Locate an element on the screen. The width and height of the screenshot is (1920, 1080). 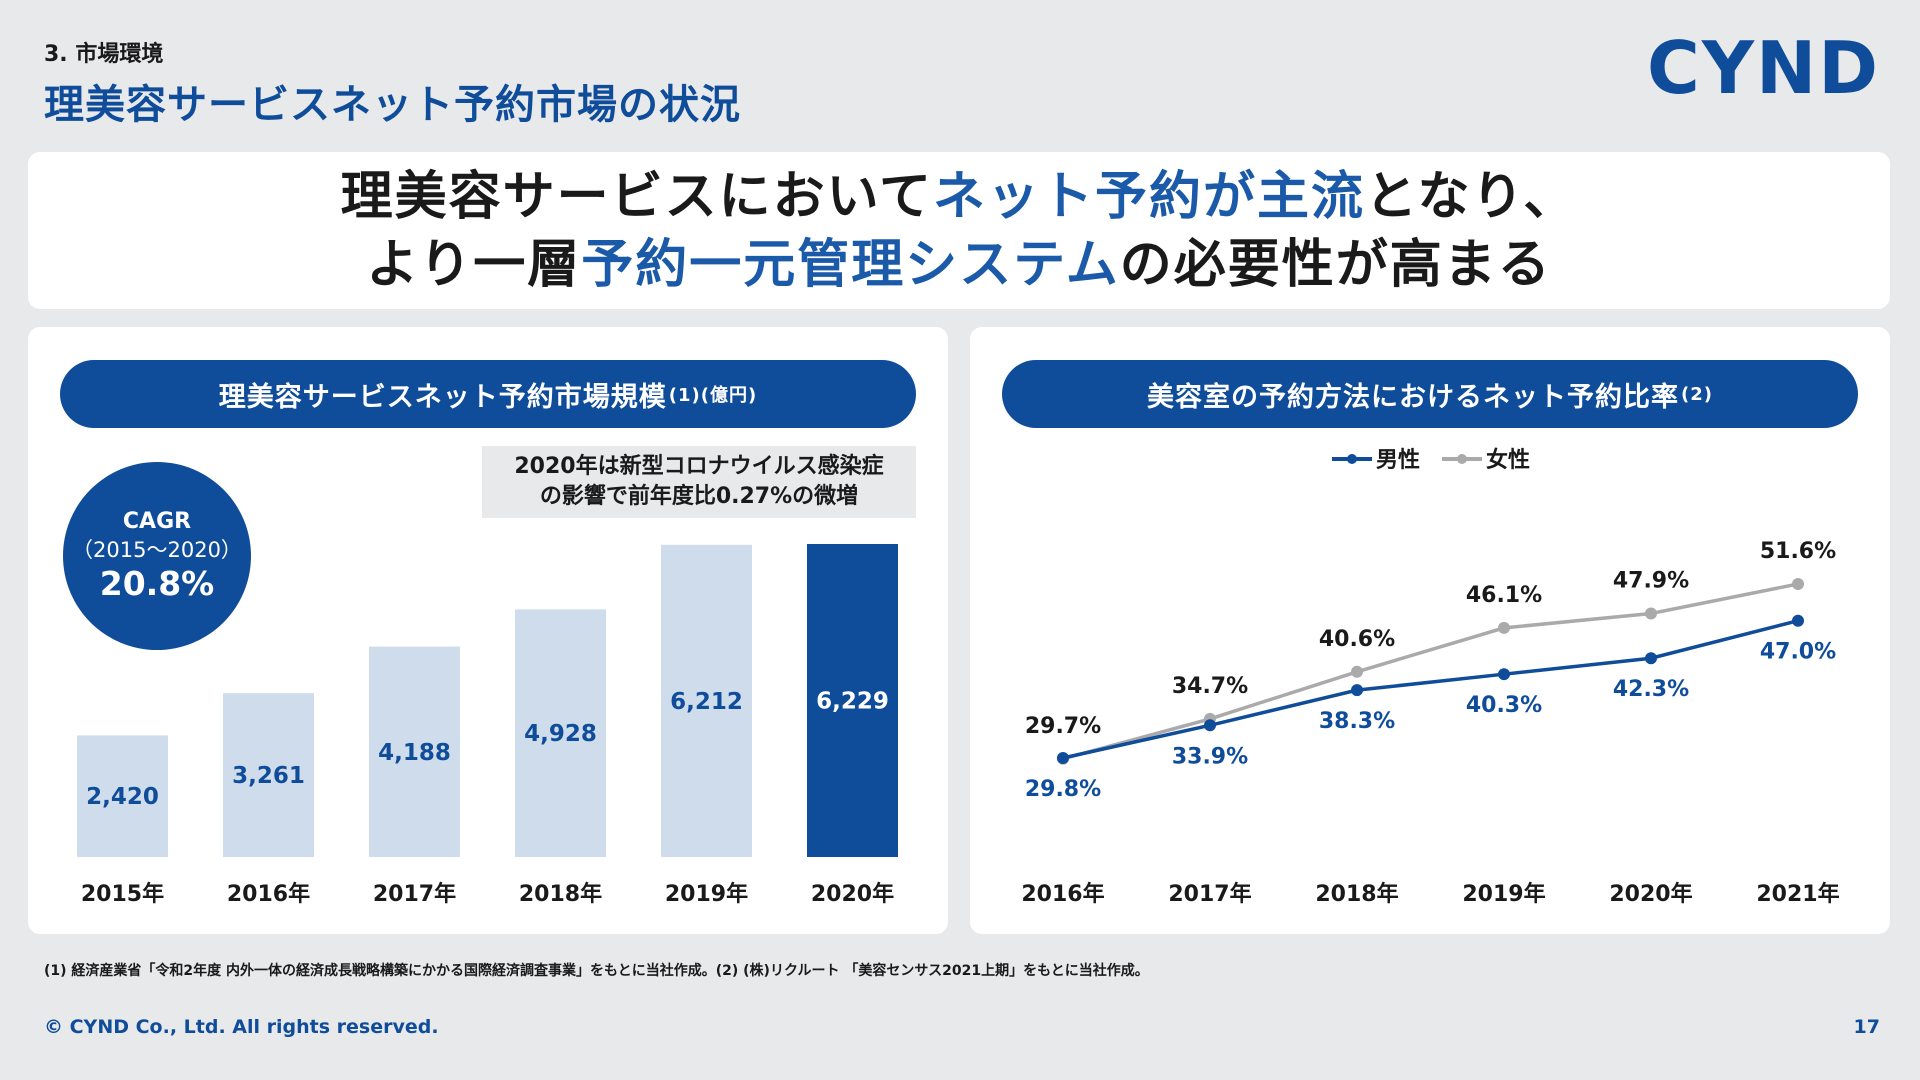
data-label-男性: 42.3% is located at coordinates (1651, 689).